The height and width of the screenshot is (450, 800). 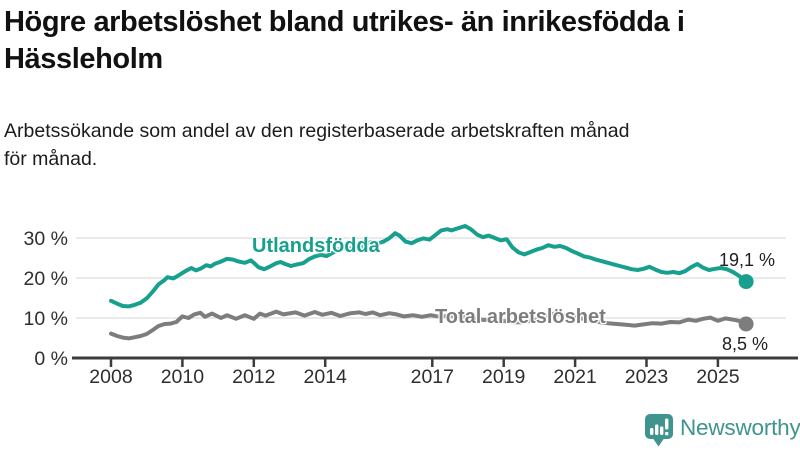 I want to click on series-end-dot-total-arbetslöshet, so click(x=746, y=324).